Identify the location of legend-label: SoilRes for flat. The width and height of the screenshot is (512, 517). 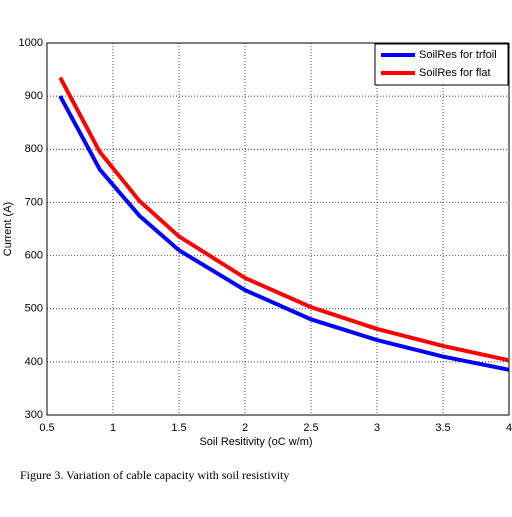
(455, 73).